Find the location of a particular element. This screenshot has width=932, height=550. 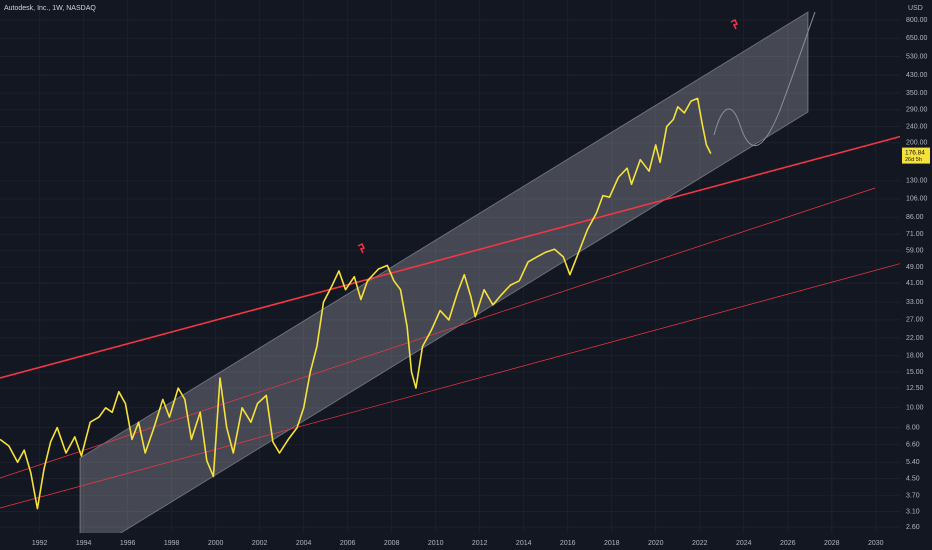

x-tick-label: 2028 is located at coordinates (832, 543).